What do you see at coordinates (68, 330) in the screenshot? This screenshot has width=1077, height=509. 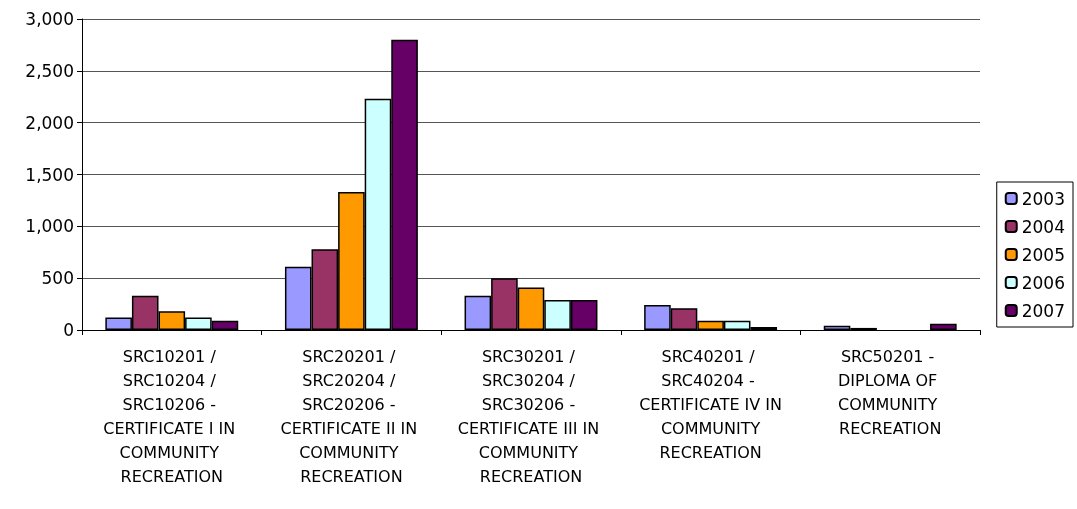 I see `y-tick-label: 0` at bounding box center [68, 330].